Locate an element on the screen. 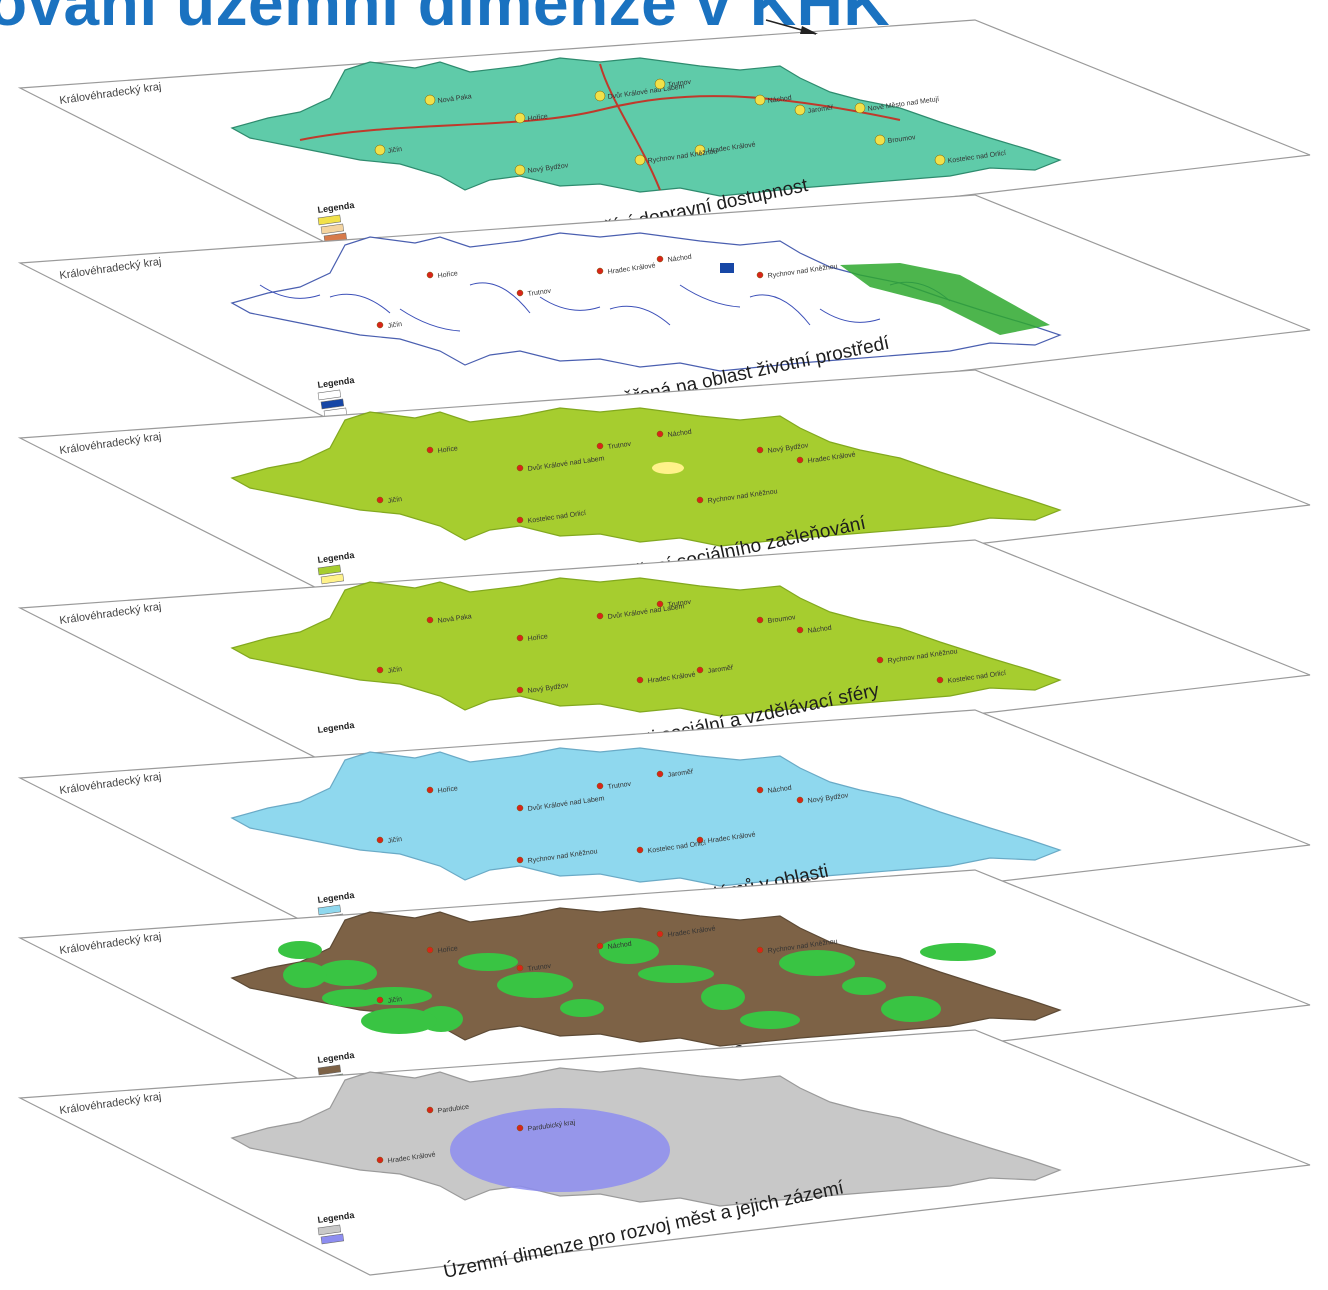 The width and height of the screenshot is (1328, 1290). town-label: Pardubice is located at coordinates (453, 1109).